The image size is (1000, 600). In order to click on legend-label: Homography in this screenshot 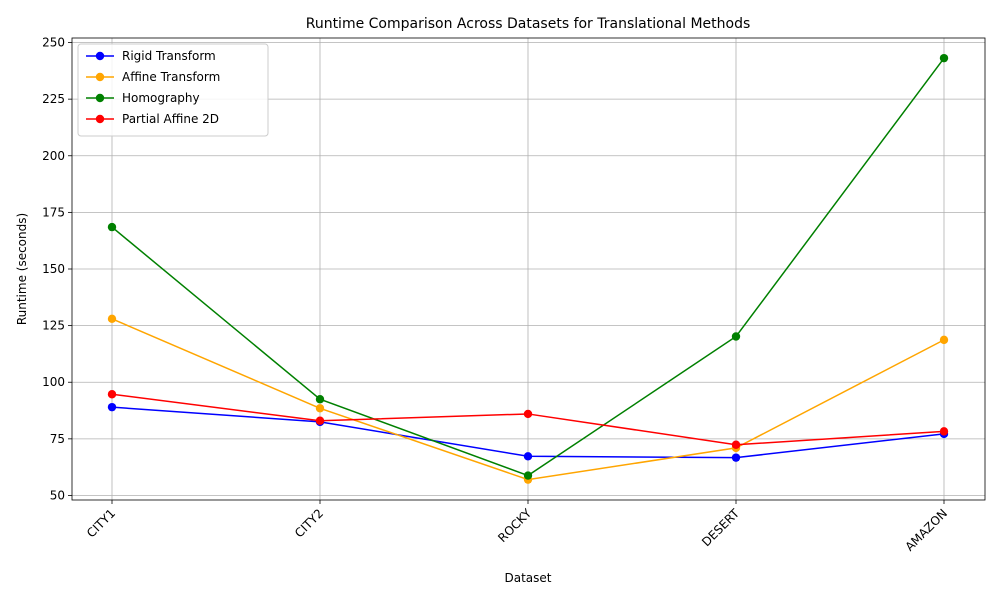, I will do `click(161, 98)`.